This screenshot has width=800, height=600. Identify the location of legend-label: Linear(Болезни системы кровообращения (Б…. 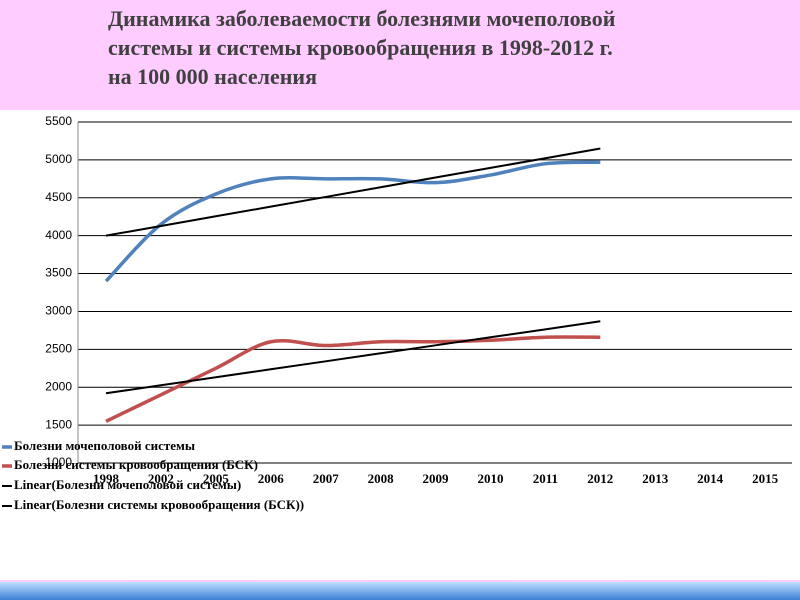
(159, 504).